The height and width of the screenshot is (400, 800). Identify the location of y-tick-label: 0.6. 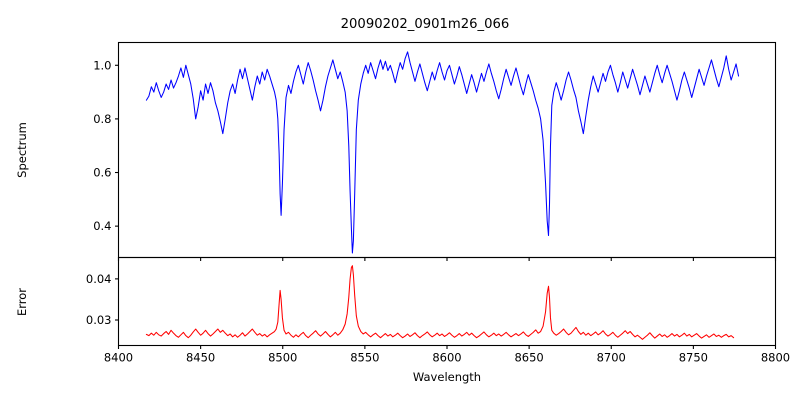
(102, 173).